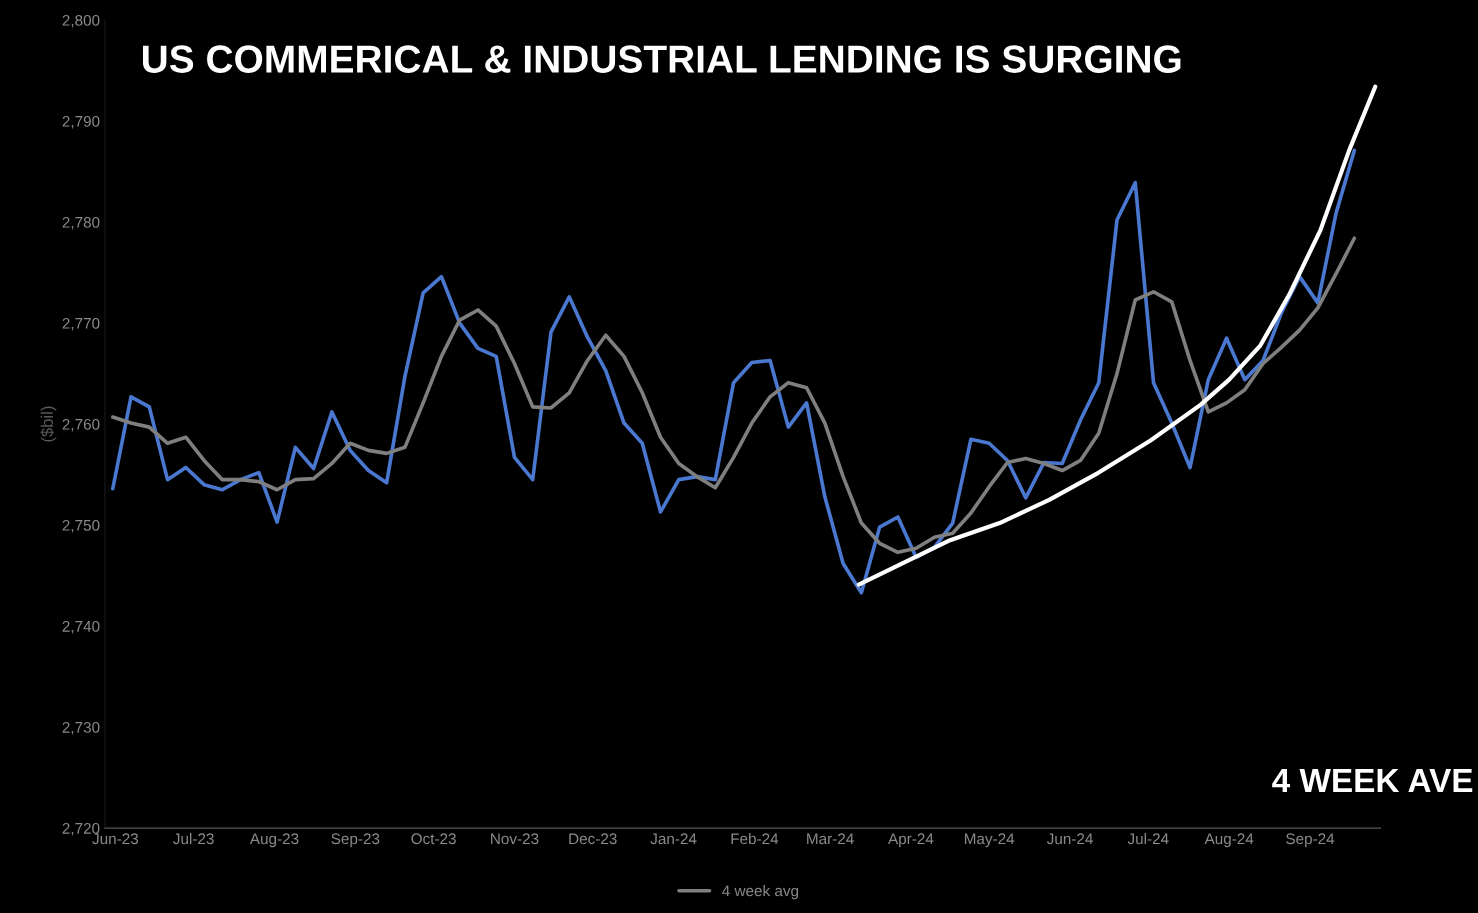 The width and height of the screenshot is (1478, 913). I want to click on x-tick-label: Sep-23, so click(355, 840).